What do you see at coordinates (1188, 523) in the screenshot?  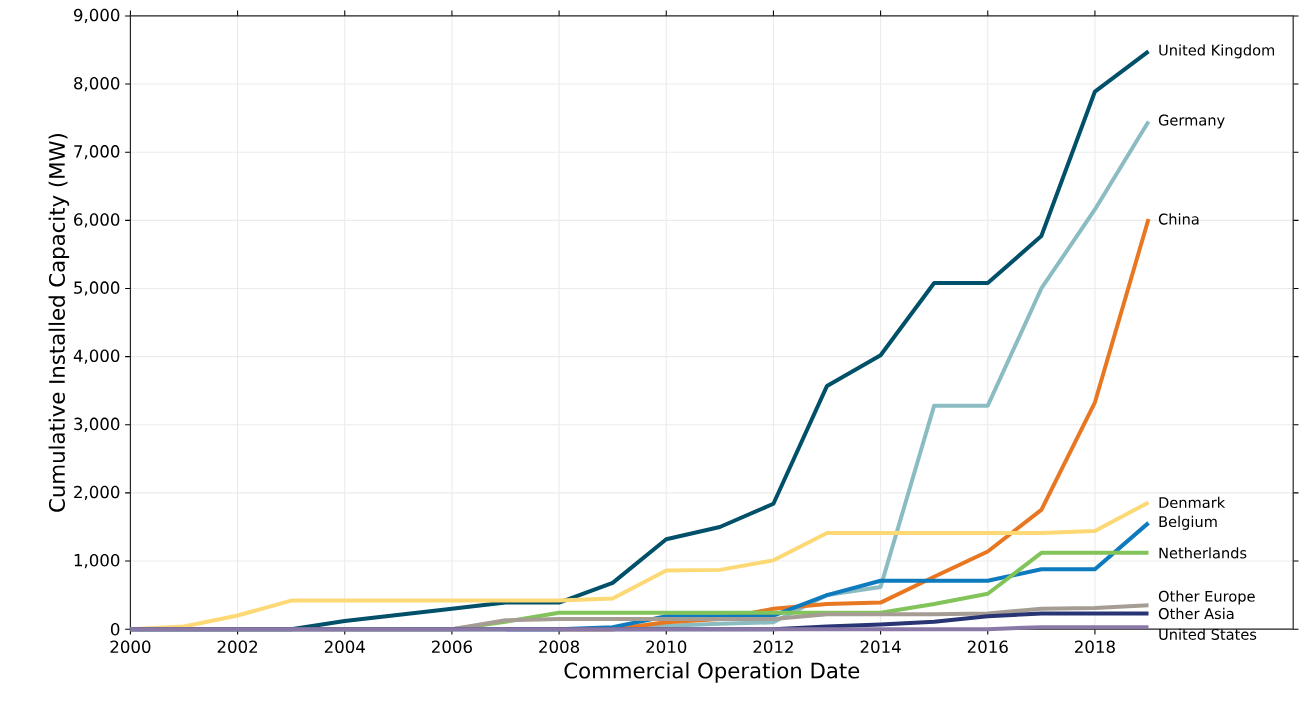 I see `series-label: Belgium` at bounding box center [1188, 523].